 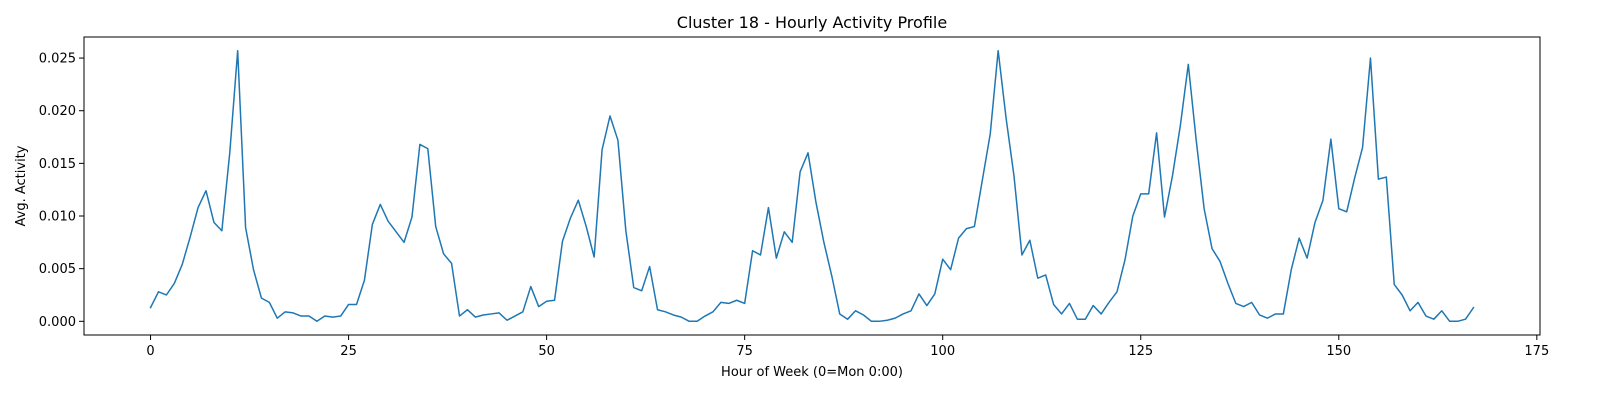 I want to click on x-tick-label: 50, so click(x=546, y=351).